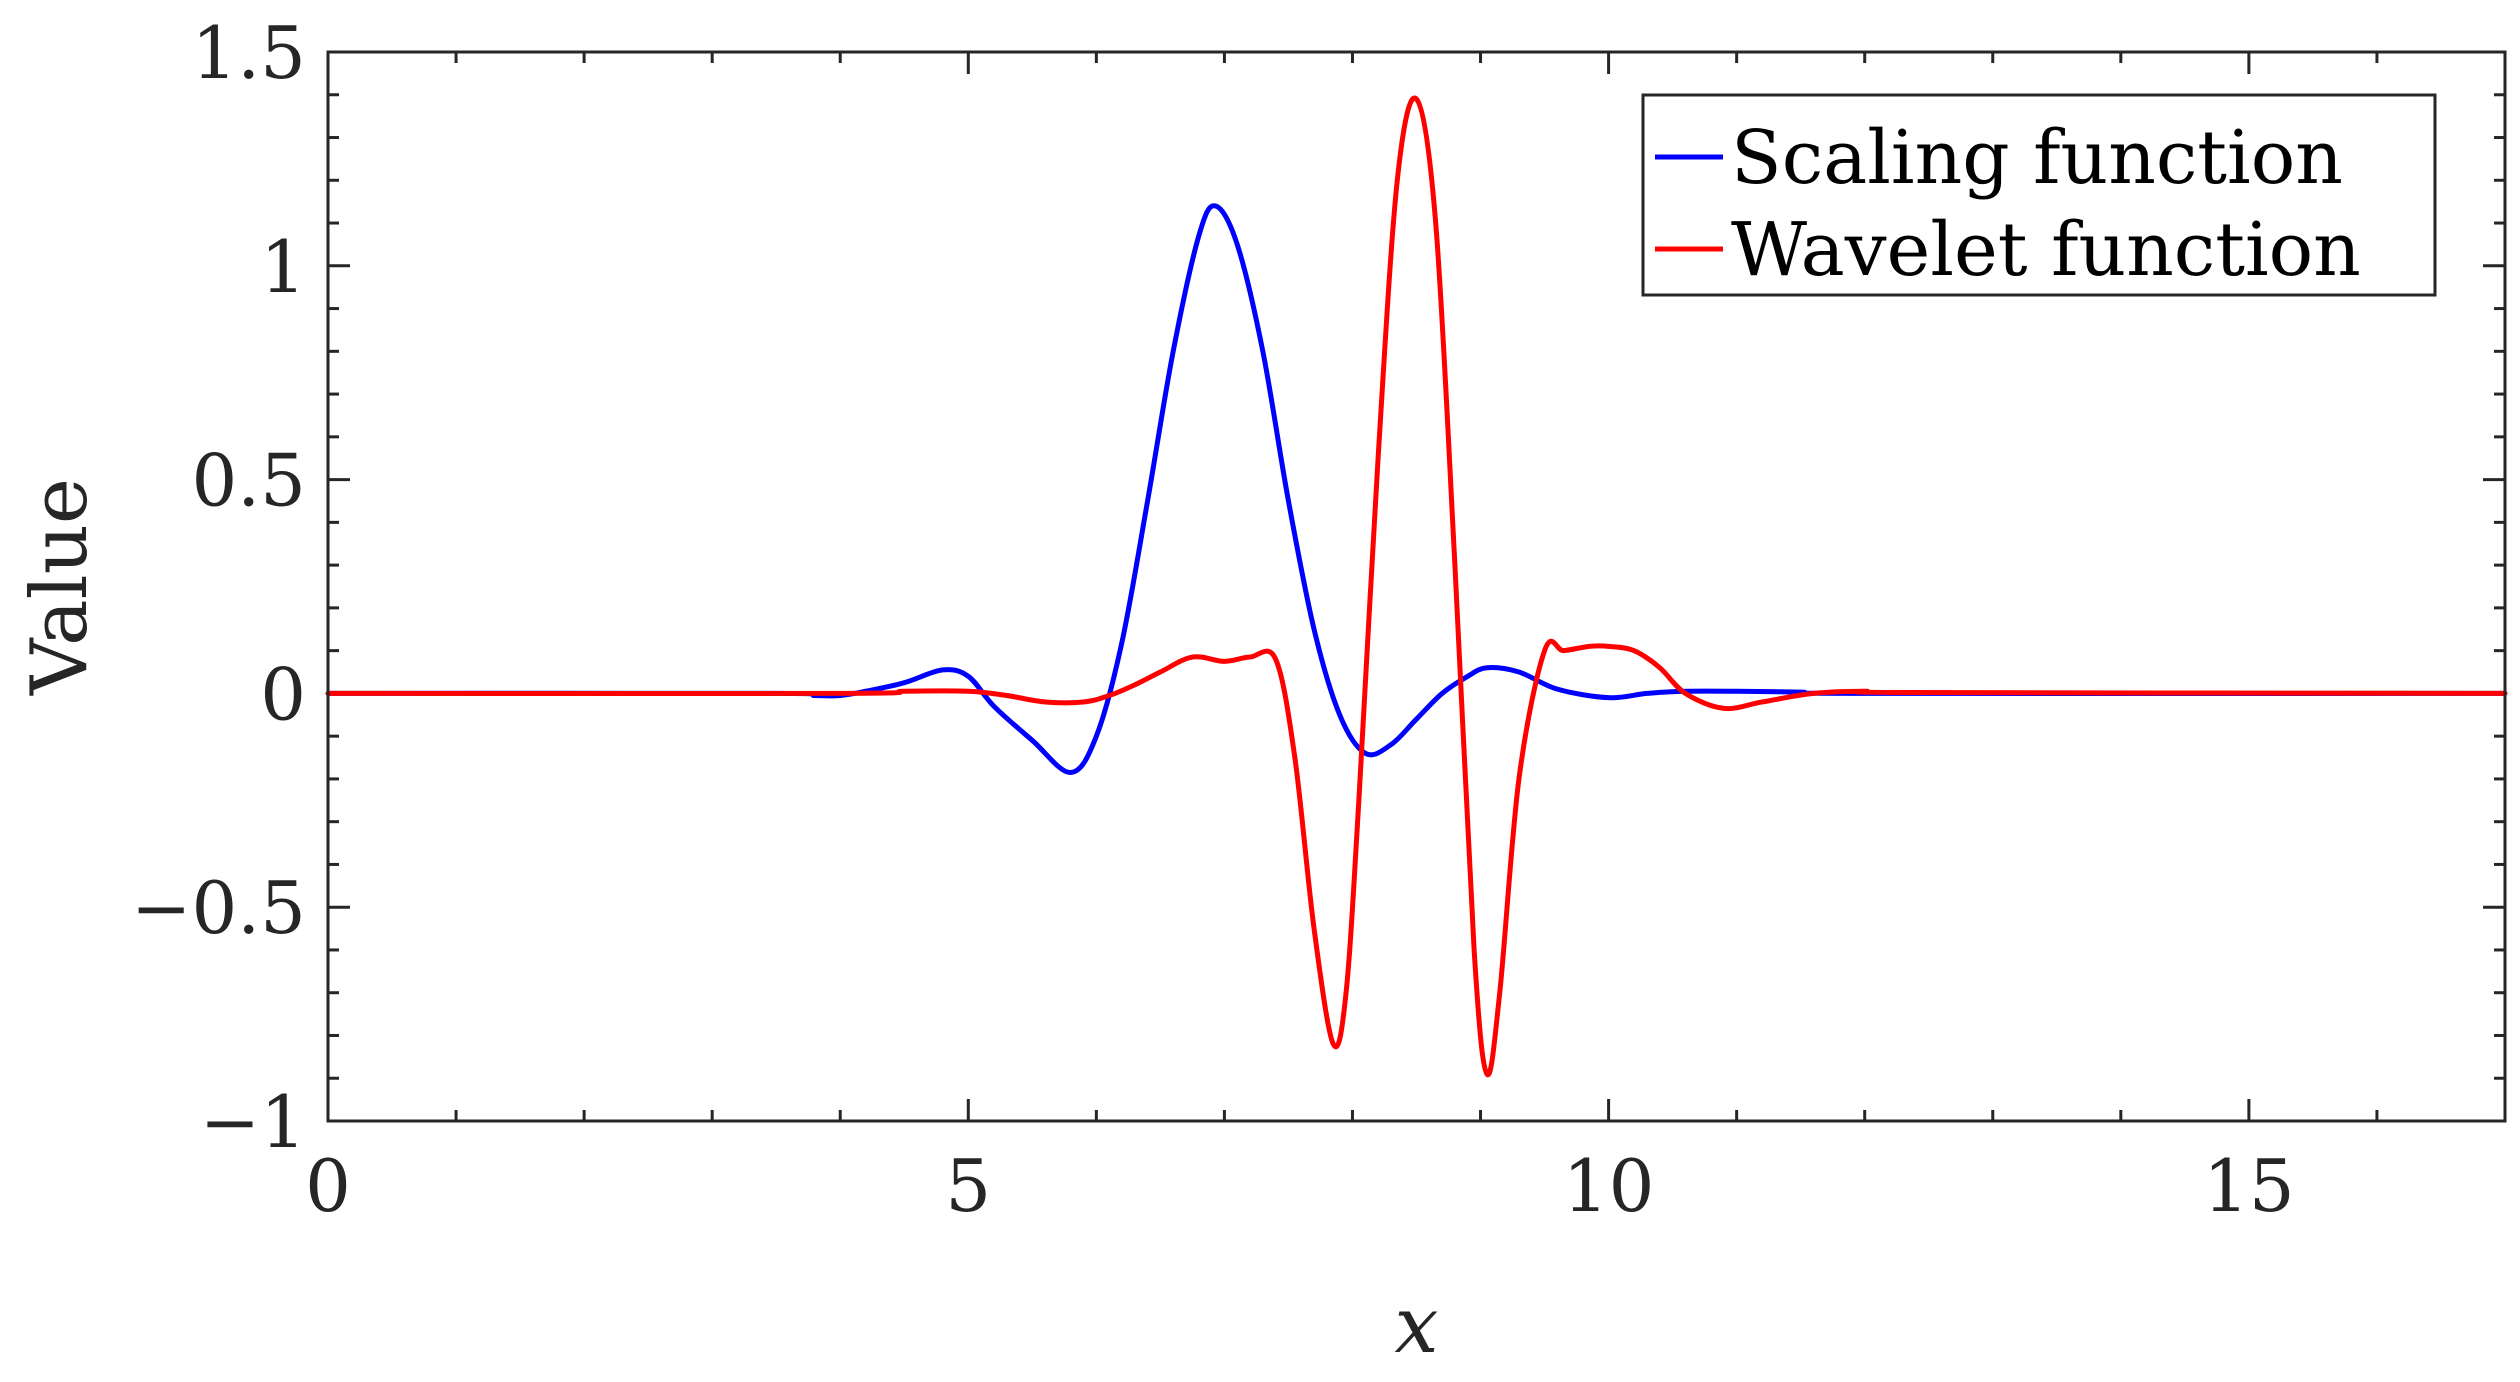 The height and width of the screenshot is (1382, 2520). I want to click on legend-label: Scaling function, so click(2037, 158).